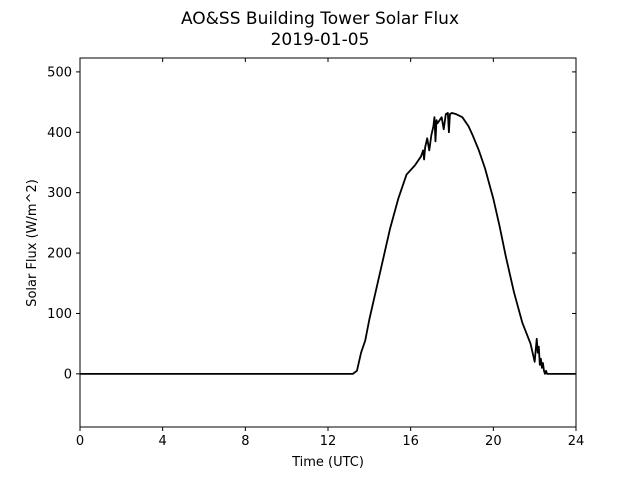 This screenshot has width=640, height=480. I want to click on x-tick-label: 0, so click(80, 441).